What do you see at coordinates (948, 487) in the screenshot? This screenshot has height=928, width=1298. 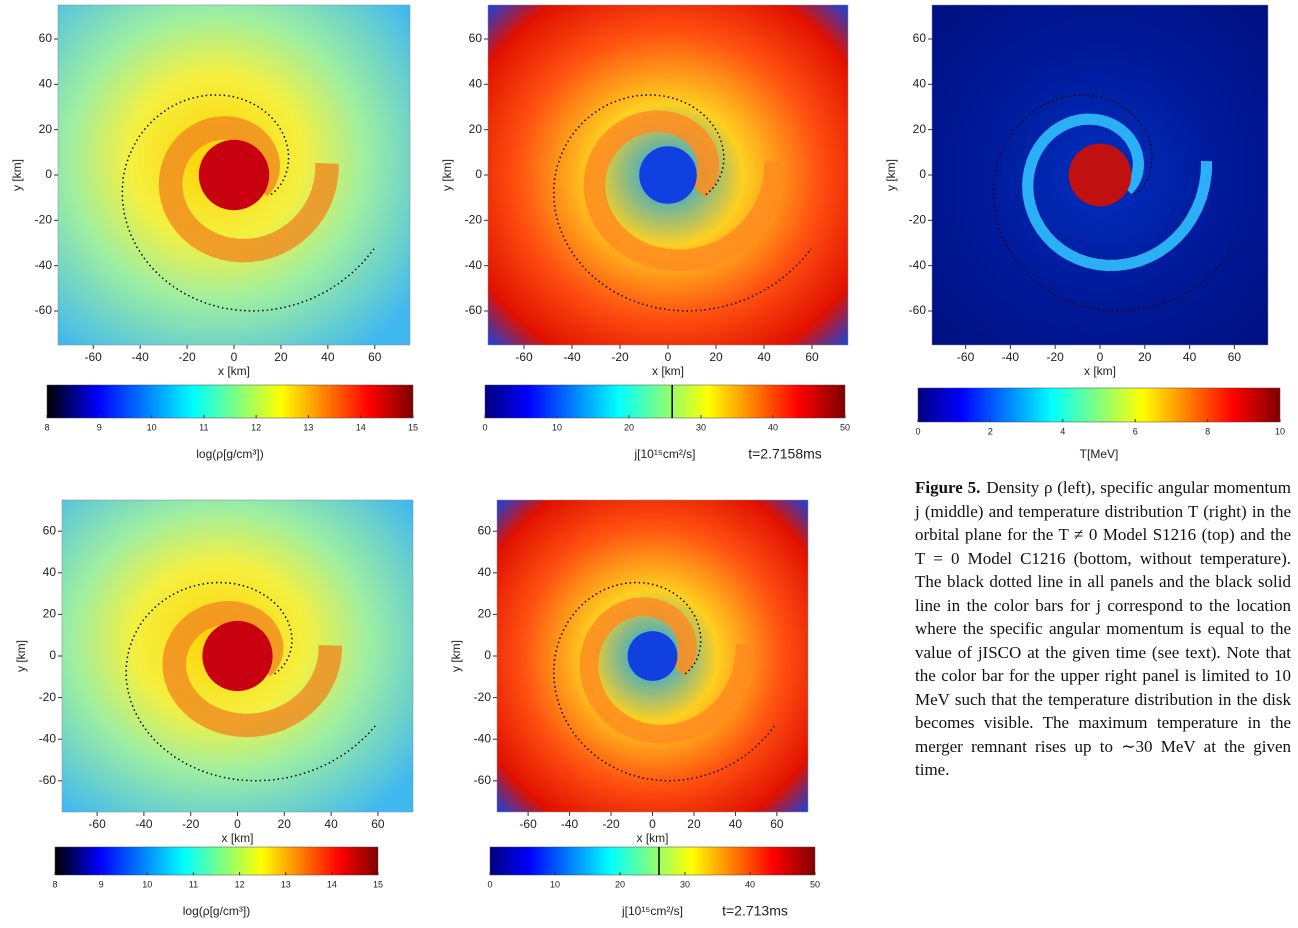 I see `caption-label: Figure 5.` at bounding box center [948, 487].